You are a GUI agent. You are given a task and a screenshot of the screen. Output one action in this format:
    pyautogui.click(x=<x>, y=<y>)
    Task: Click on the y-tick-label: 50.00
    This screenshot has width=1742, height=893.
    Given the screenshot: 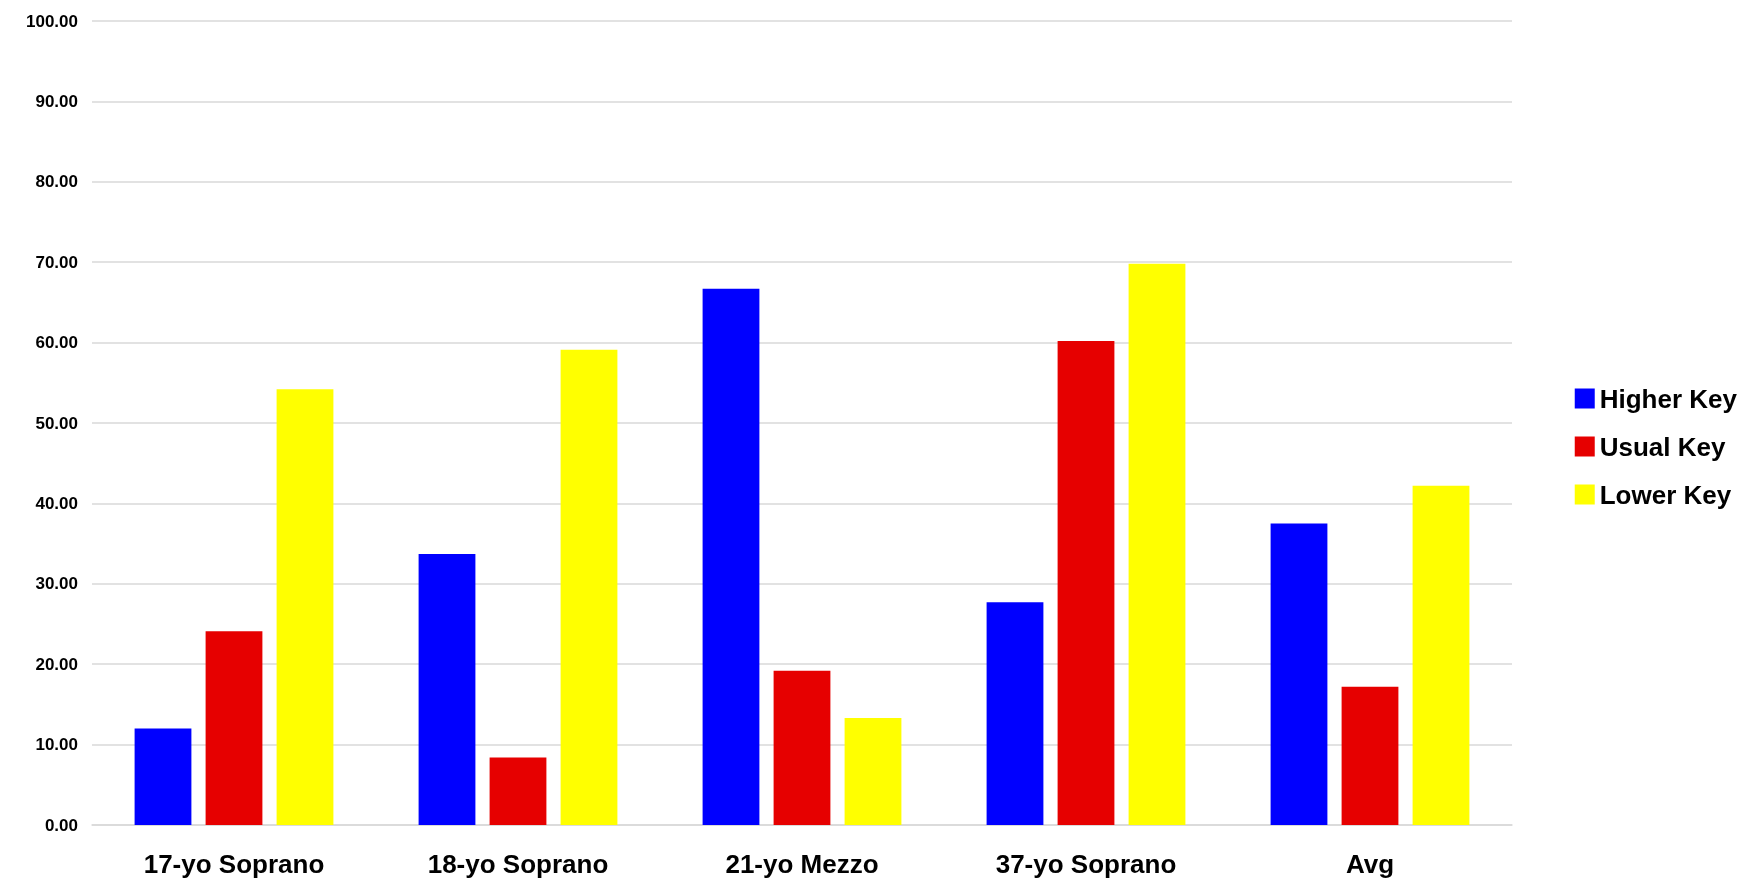 What is the action you would take?
    pyautogui.click(x=56, y=423)
    